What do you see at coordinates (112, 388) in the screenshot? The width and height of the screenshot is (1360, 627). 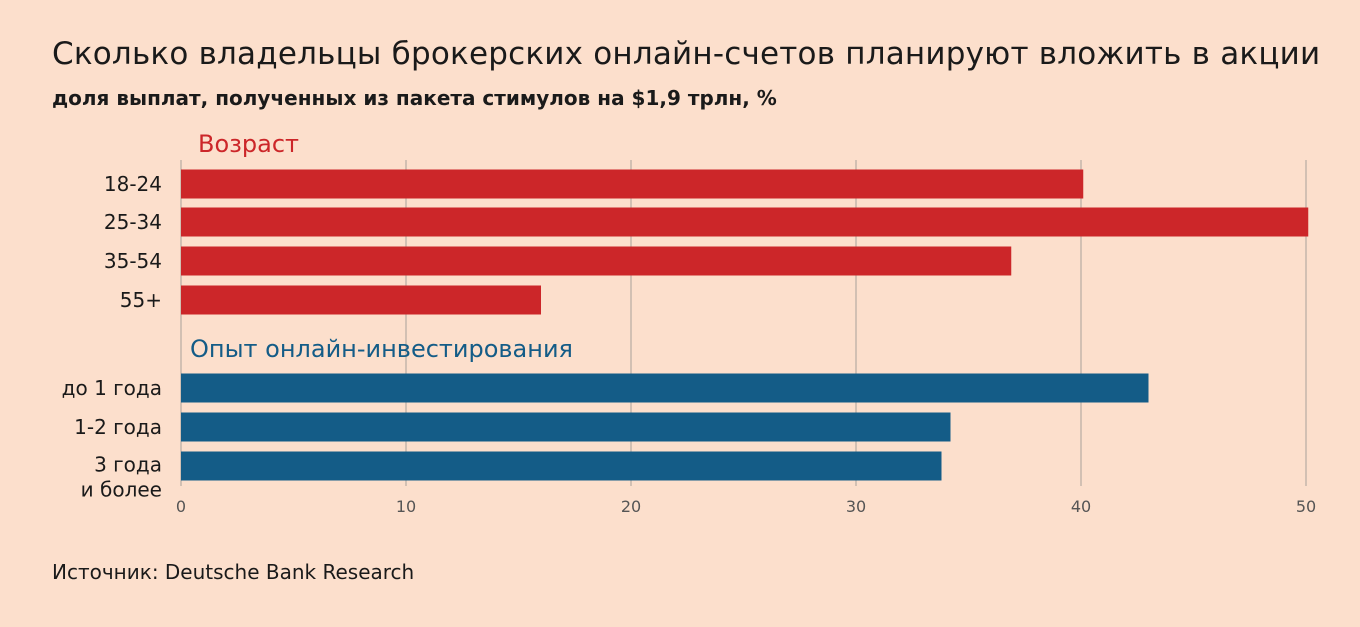 I see `category-label-1-0: до 1 года` at bounding box center [112, 388].